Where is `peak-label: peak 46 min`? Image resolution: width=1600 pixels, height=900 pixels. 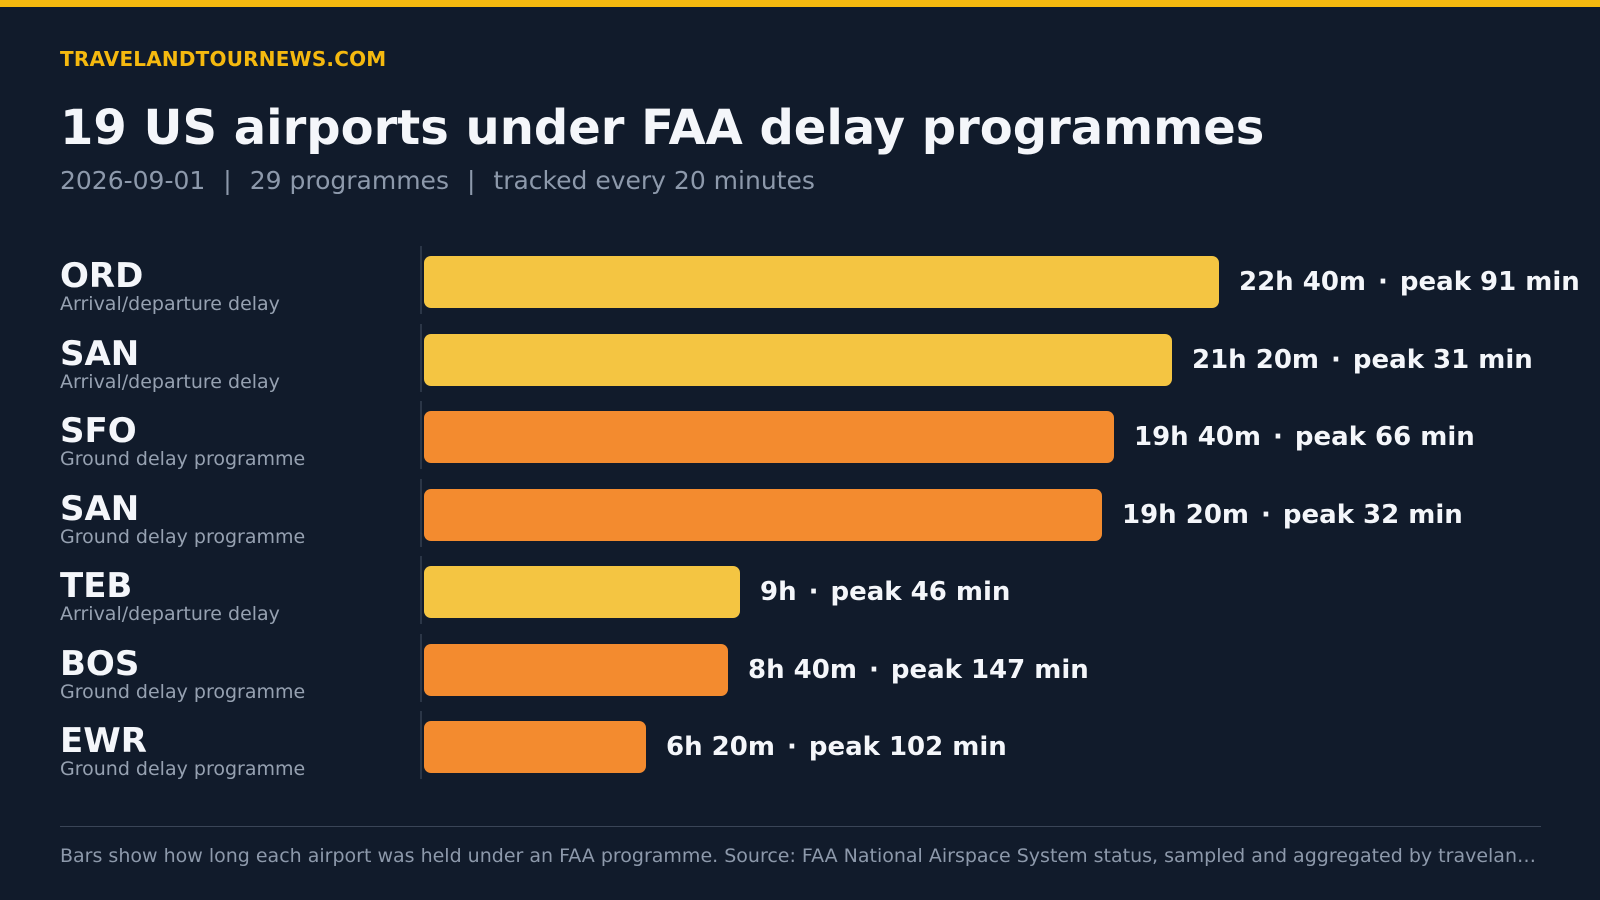 peak-label: peak 46 min is located at coordinates (920, 592).